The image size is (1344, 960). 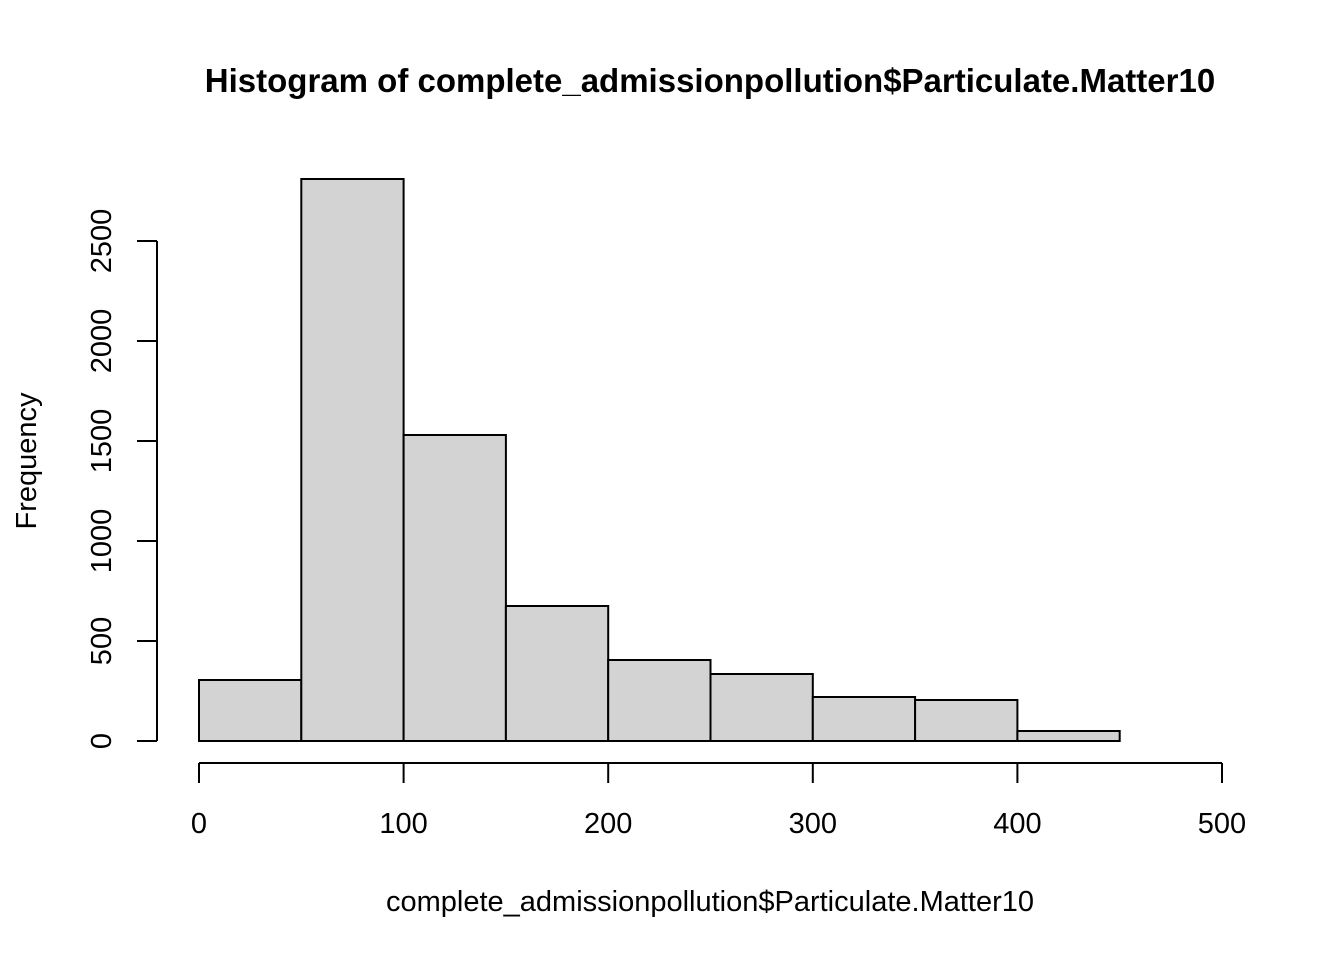 I want to click on y-tick-label: 1000, so click(x=102, y=541).